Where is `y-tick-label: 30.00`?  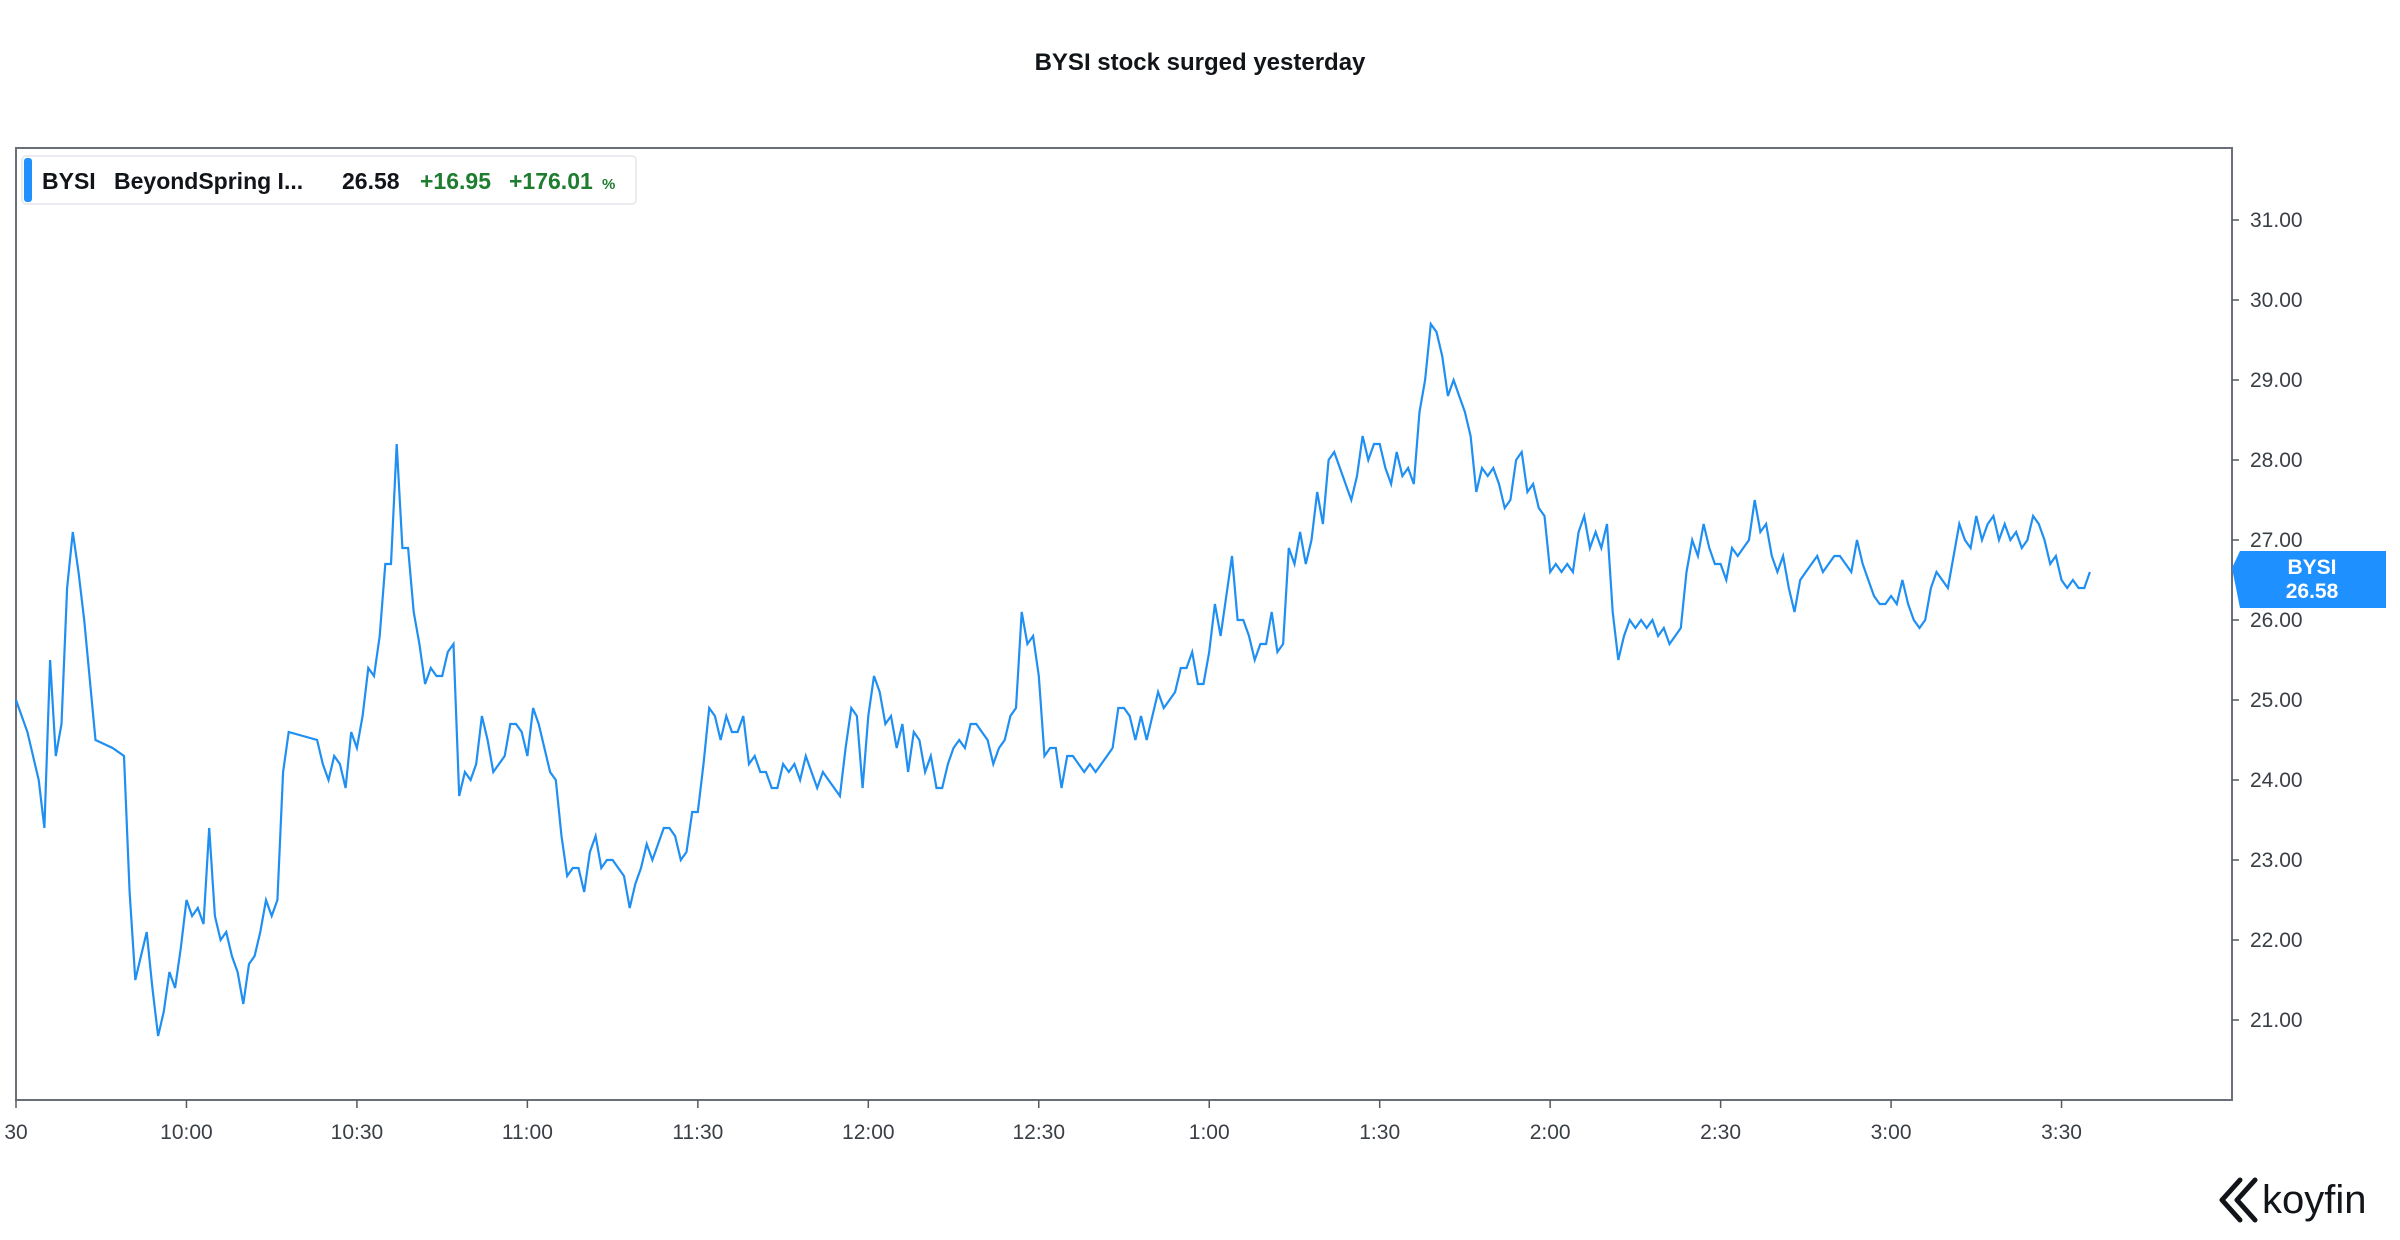
y-tick-label: 30.00 is located at coordinates (2276, 300).